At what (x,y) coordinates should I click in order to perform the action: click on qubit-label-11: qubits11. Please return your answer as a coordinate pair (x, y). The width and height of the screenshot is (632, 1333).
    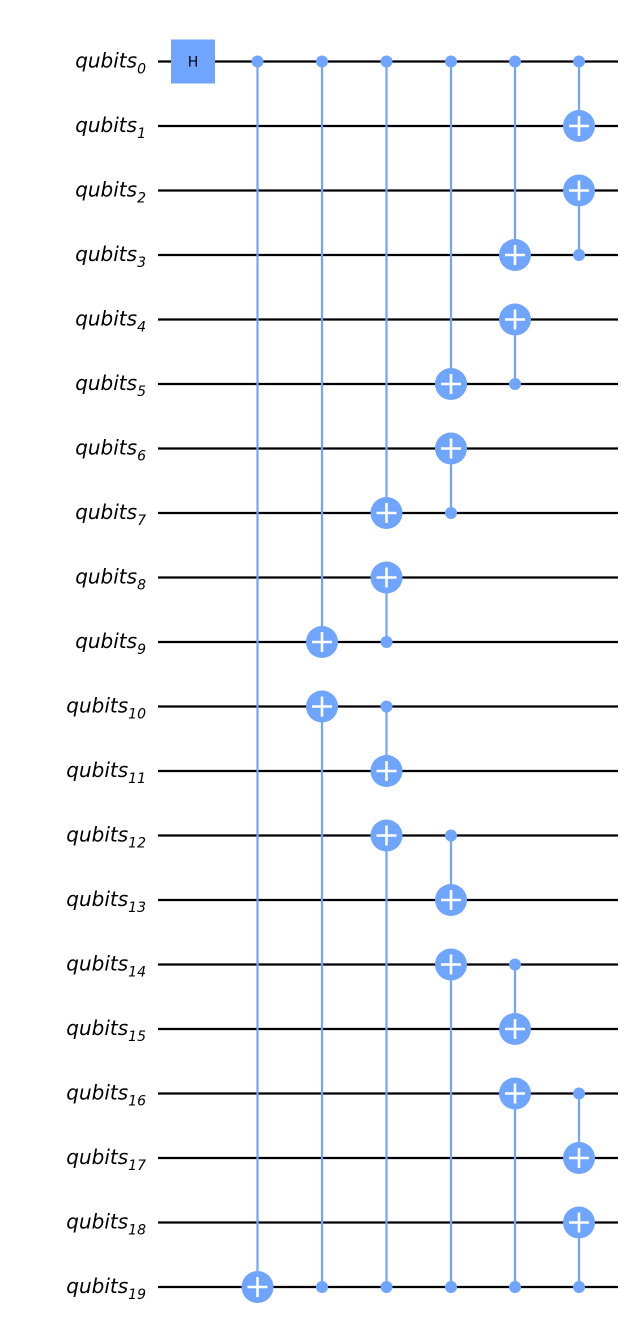
    Looking at the image, I should click on (106, 772).